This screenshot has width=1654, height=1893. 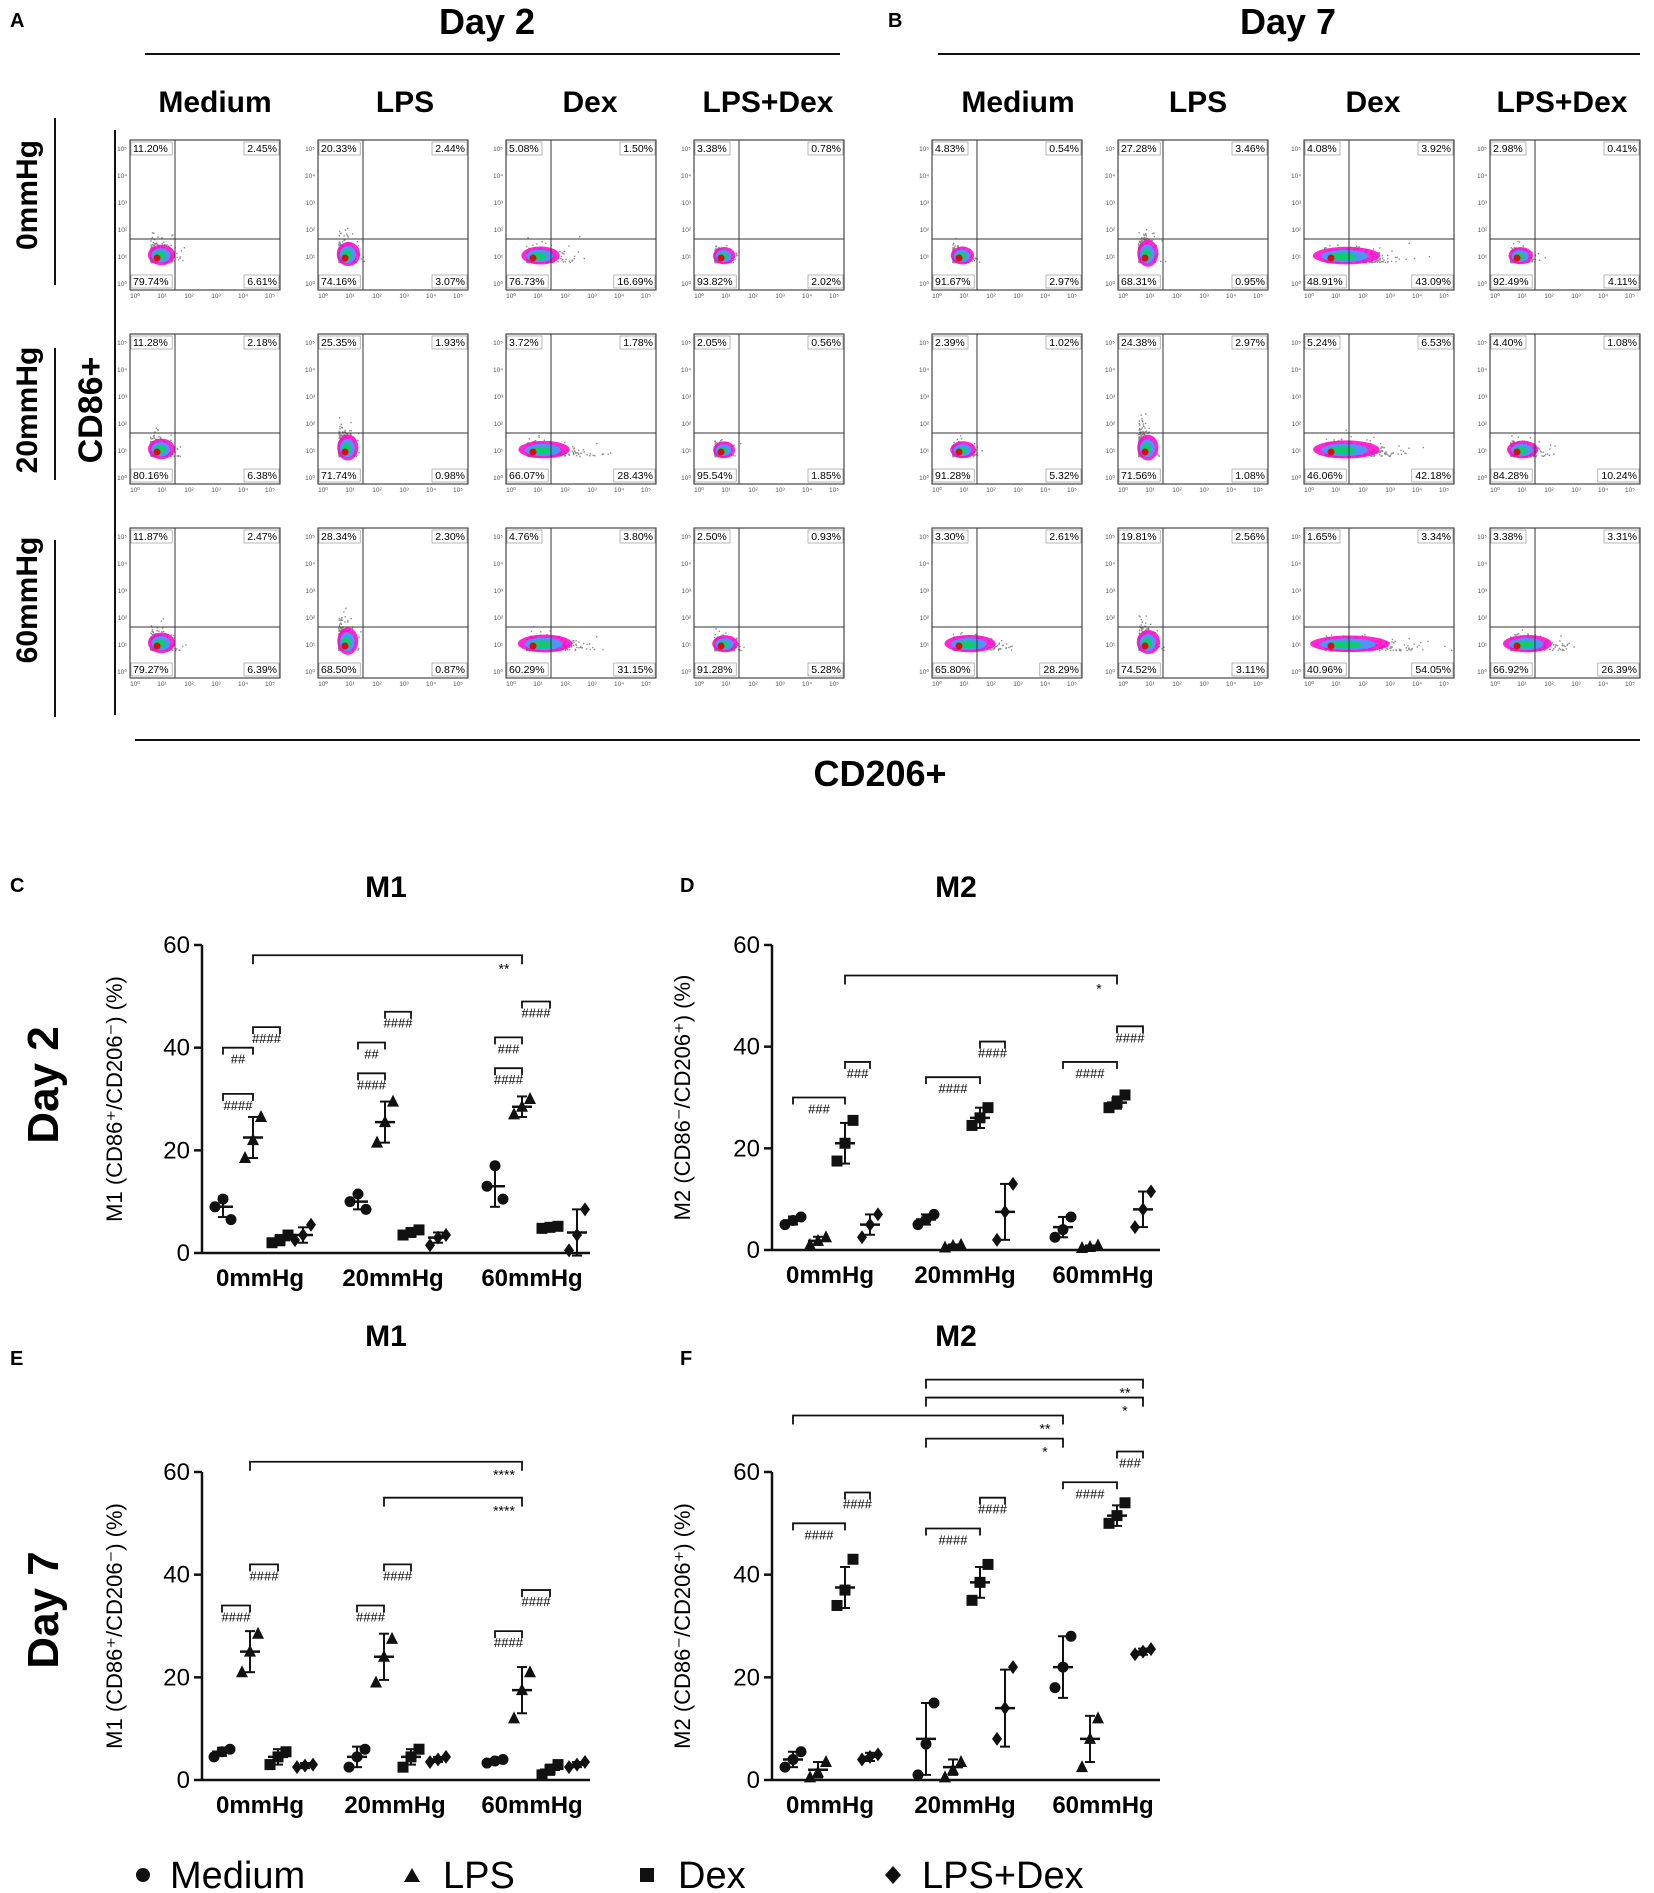 I want to click on panel-label-a: A, so click(x=17, y=21).